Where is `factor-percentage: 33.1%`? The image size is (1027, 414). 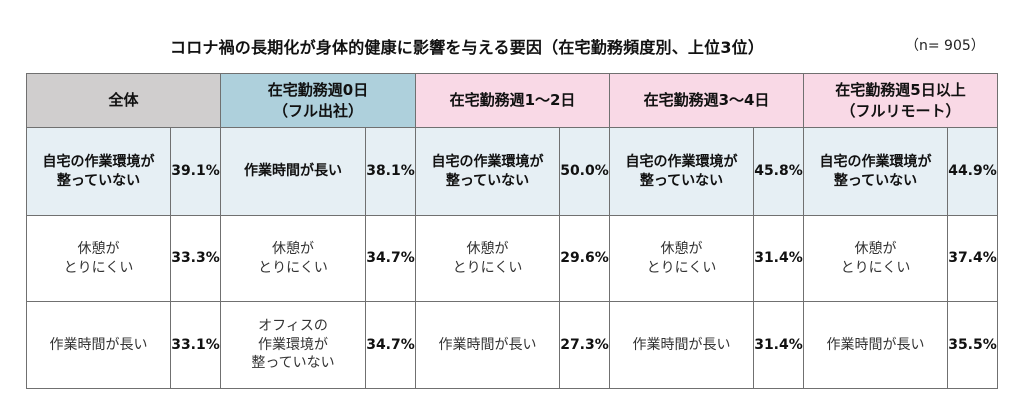
factor-percentage: 33.1% is located at coordinates (195, 345).